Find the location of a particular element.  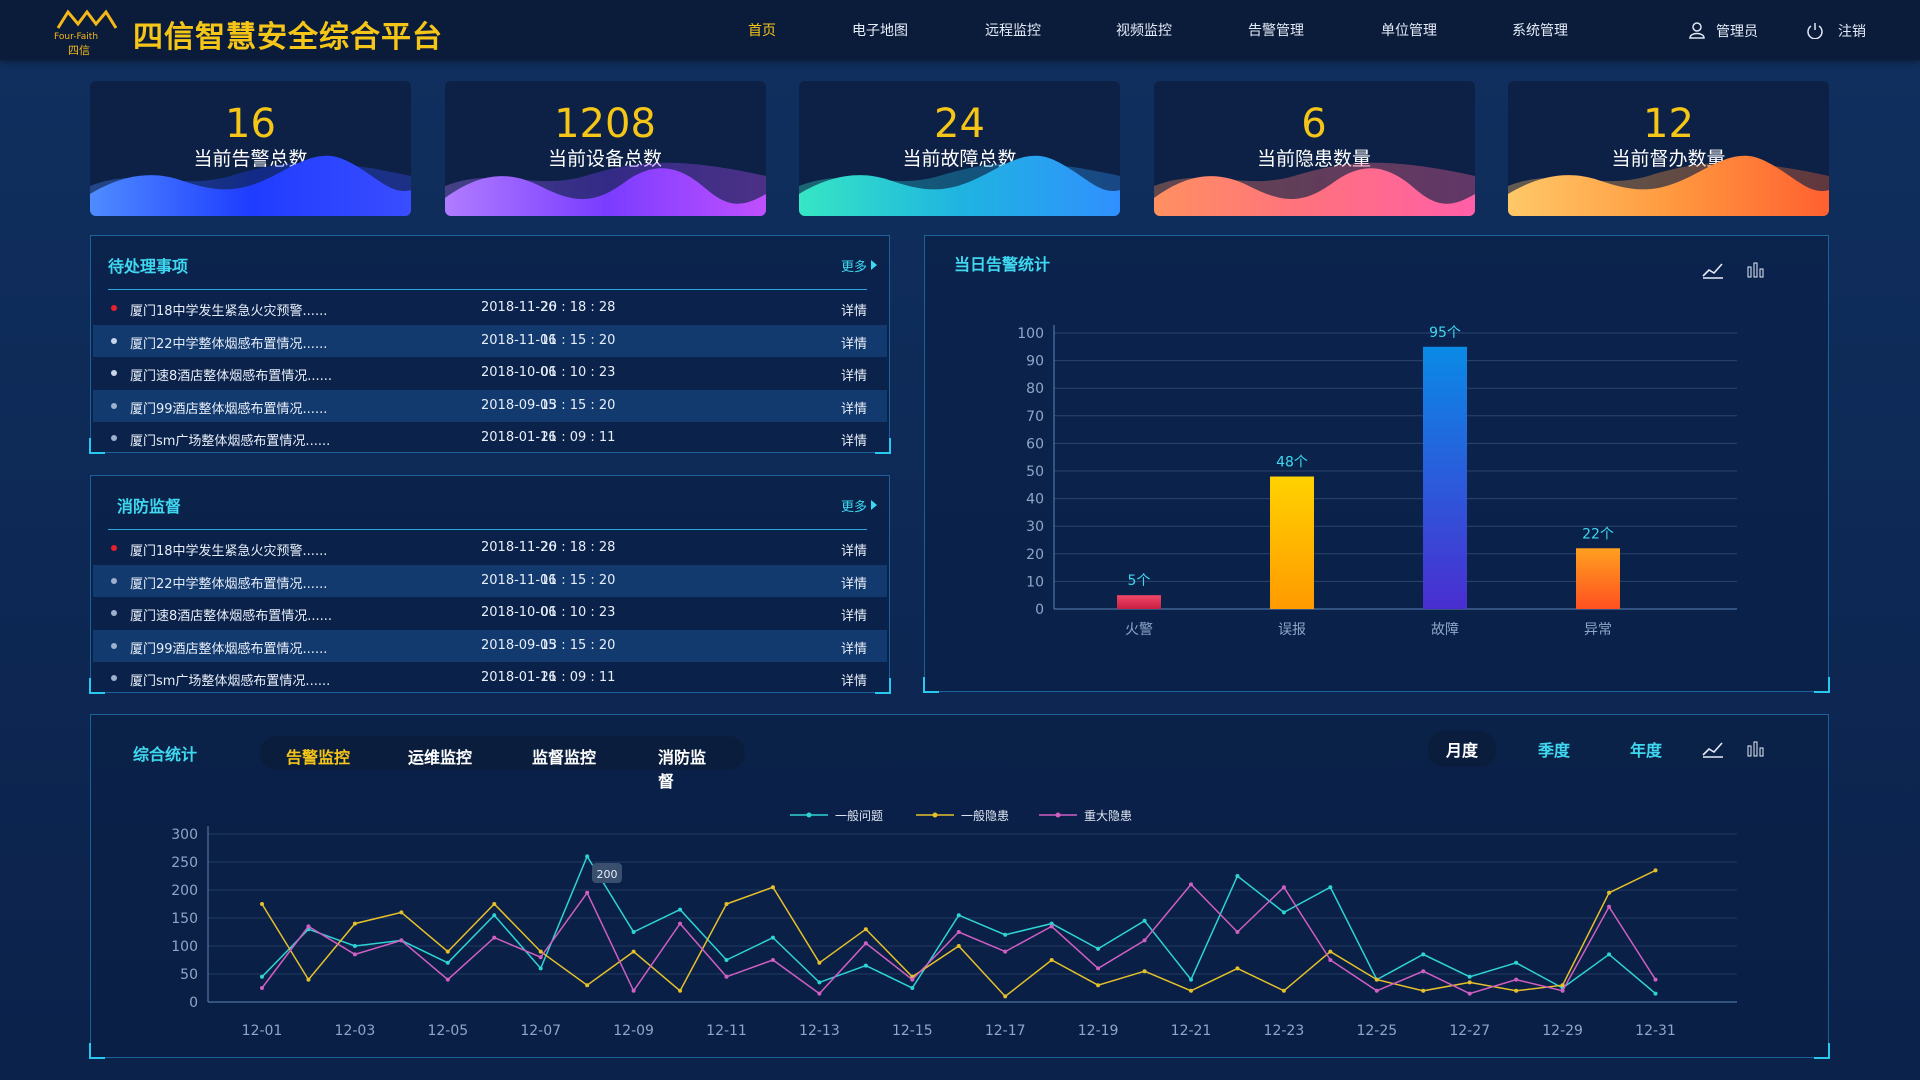

nav-item: 单位管理 is located at coordinates (1409, 31).